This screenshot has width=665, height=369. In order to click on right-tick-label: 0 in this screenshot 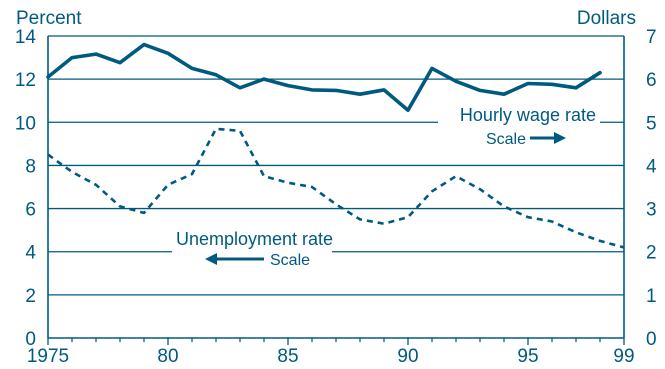, I will do `click(651, 339)`.